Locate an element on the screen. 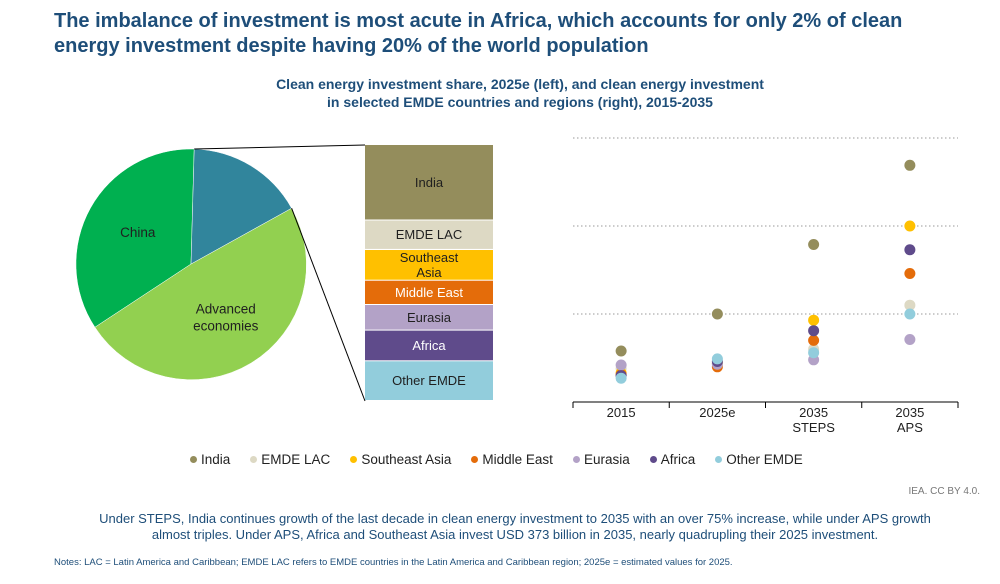 Image resolution: width=1000 pixels, height=584 pixels. stack-segment-emde-lac is located at coordinates (429, 234).